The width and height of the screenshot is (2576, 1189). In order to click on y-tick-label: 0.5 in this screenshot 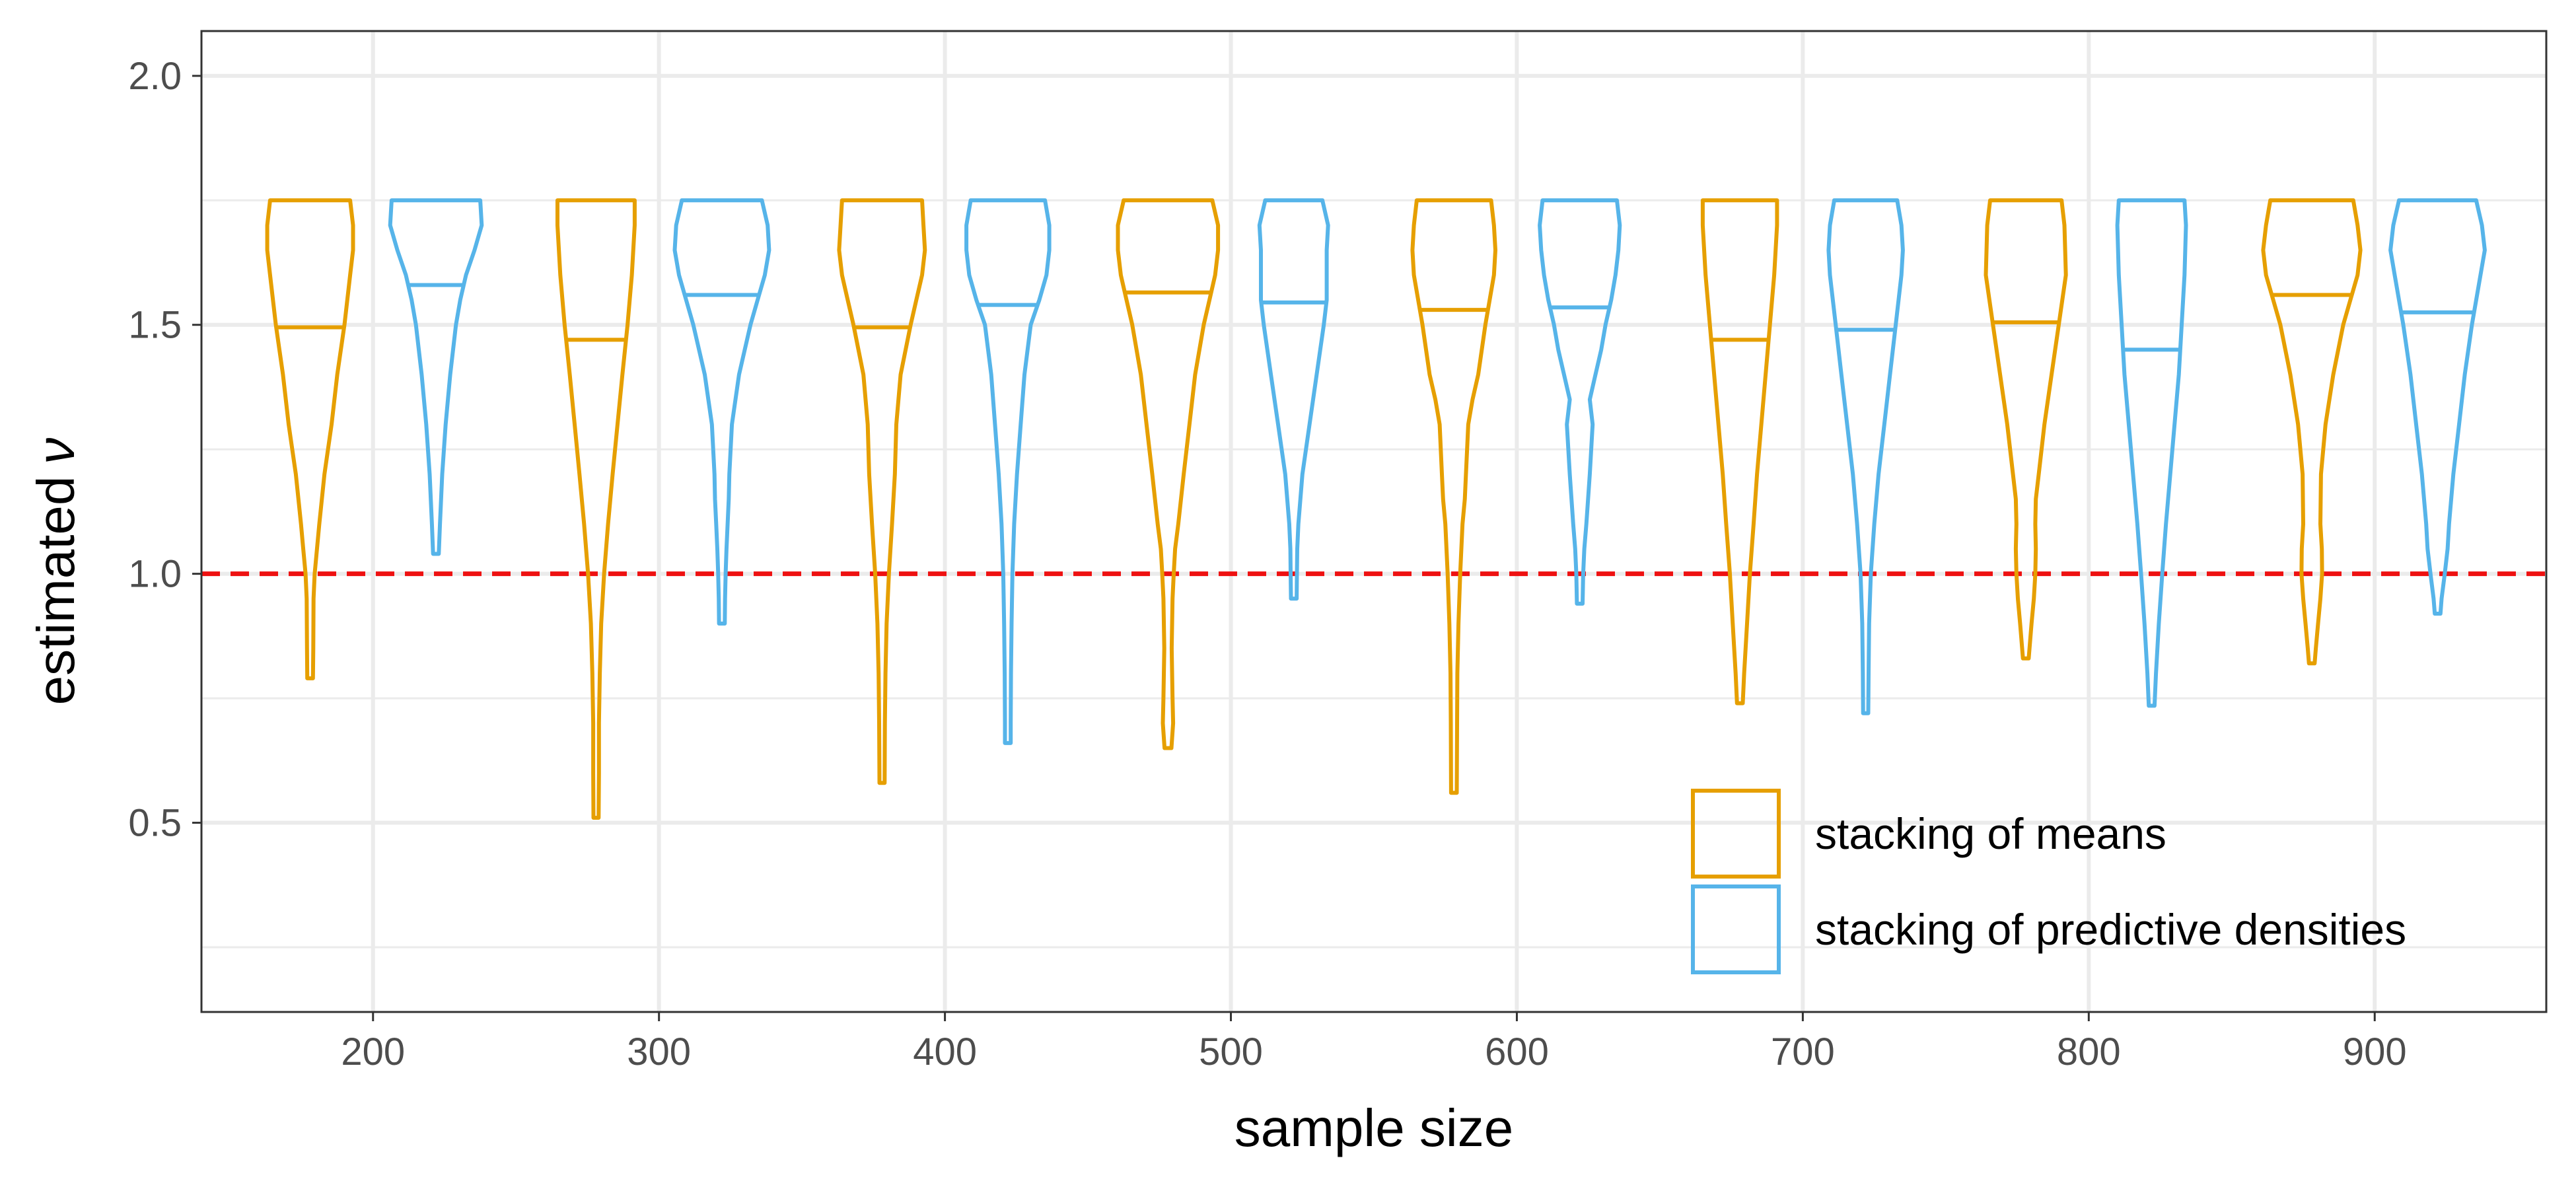, I will do `click(155, 823)`.